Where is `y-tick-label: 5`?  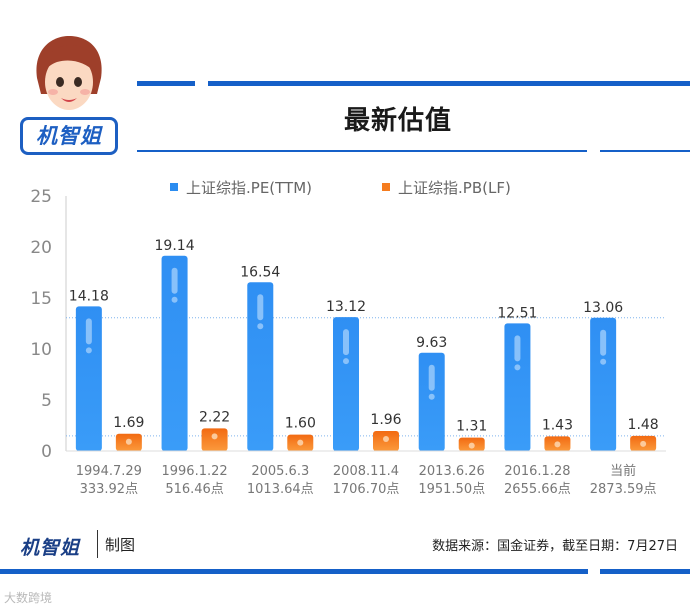
y-tick-label: 5 is located at coordinates (46, 401).